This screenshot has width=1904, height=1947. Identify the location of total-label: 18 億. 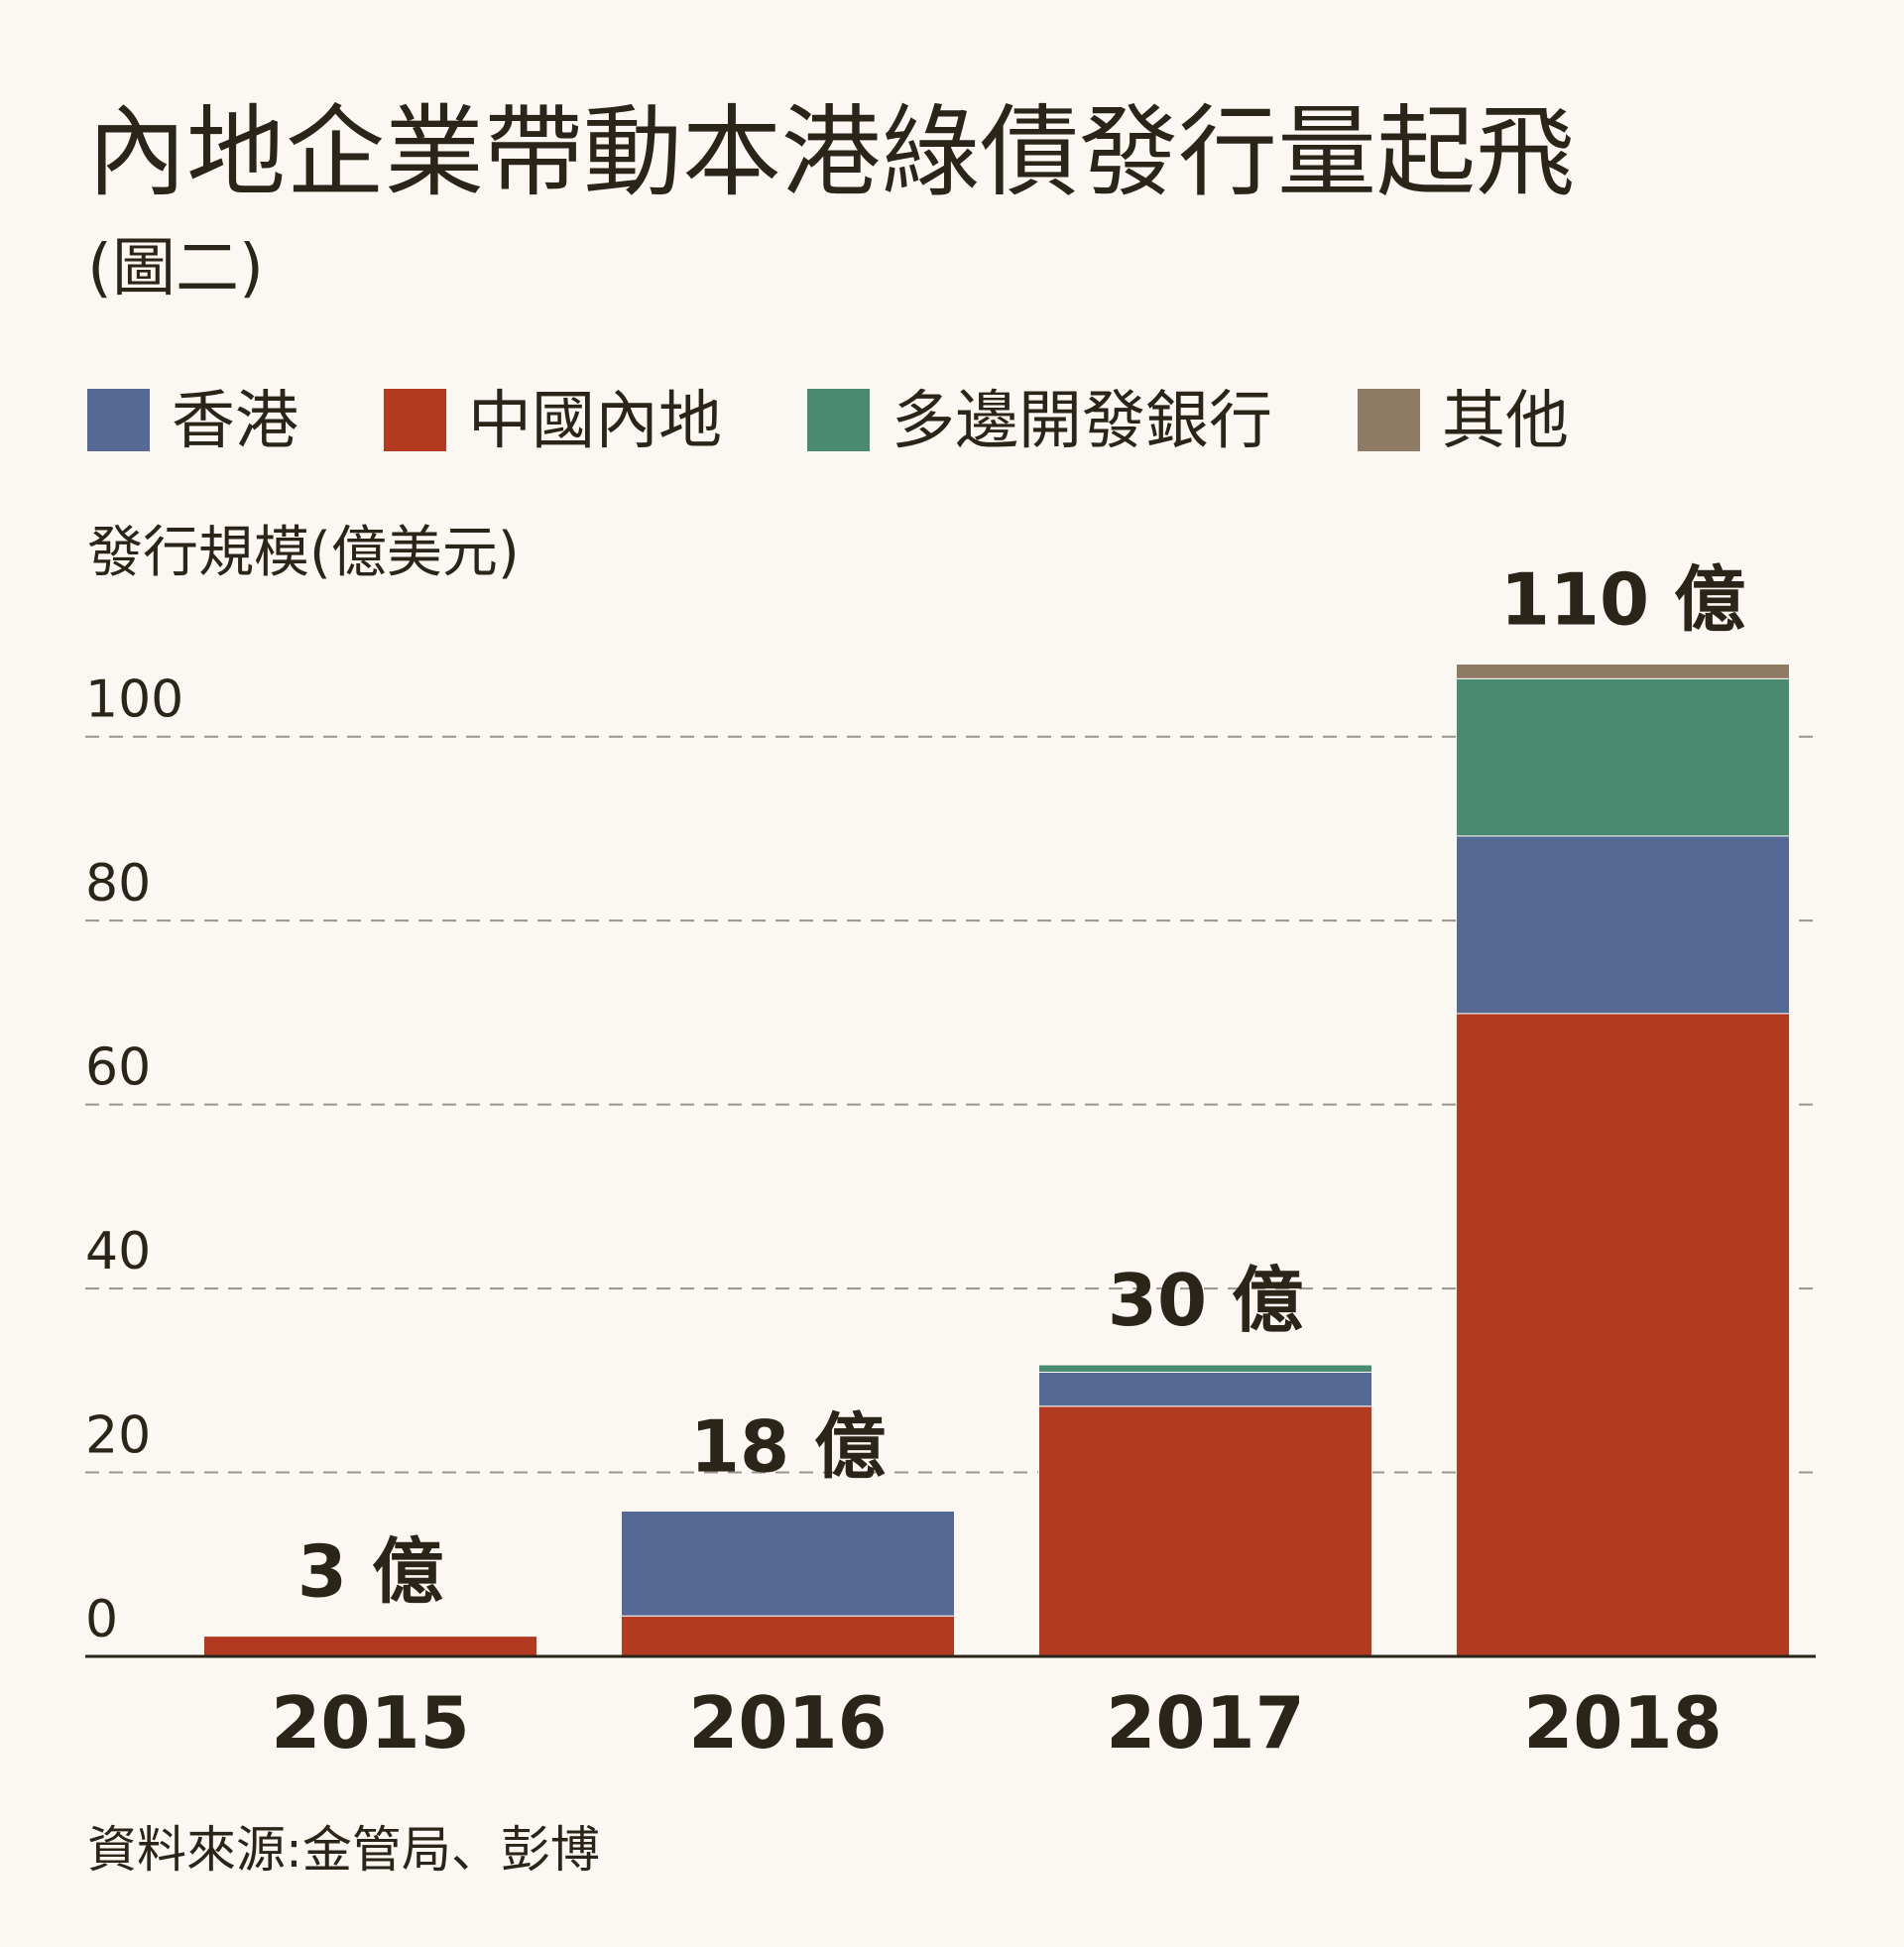
(788, 1446).